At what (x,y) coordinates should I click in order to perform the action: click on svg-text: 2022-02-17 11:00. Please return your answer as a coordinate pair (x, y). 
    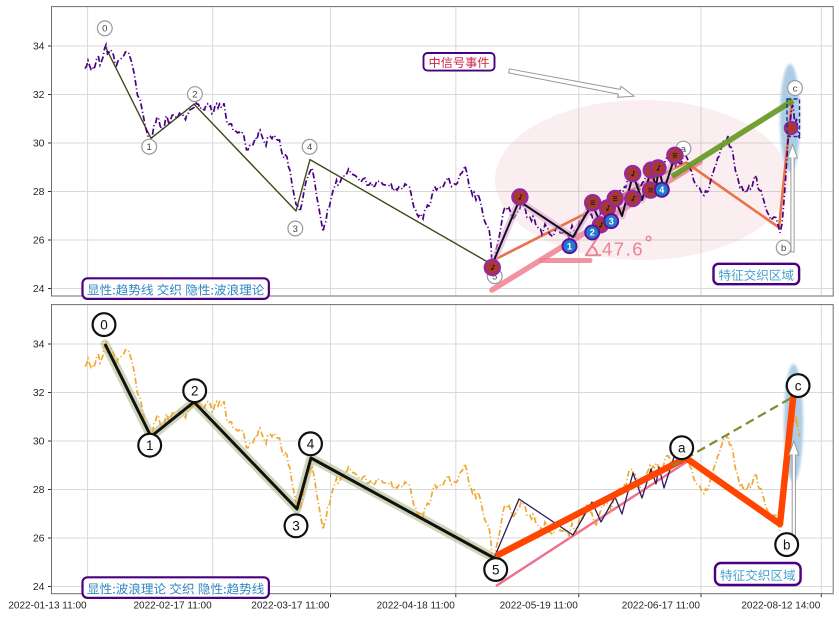
    Looking at the image, I should click on (172, 606).